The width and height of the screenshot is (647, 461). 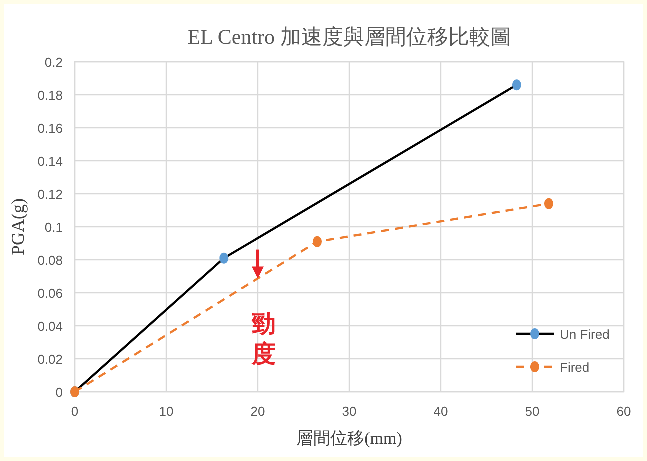 I want to click on y-tick-label: 0.02, so click(x=50, y=359).